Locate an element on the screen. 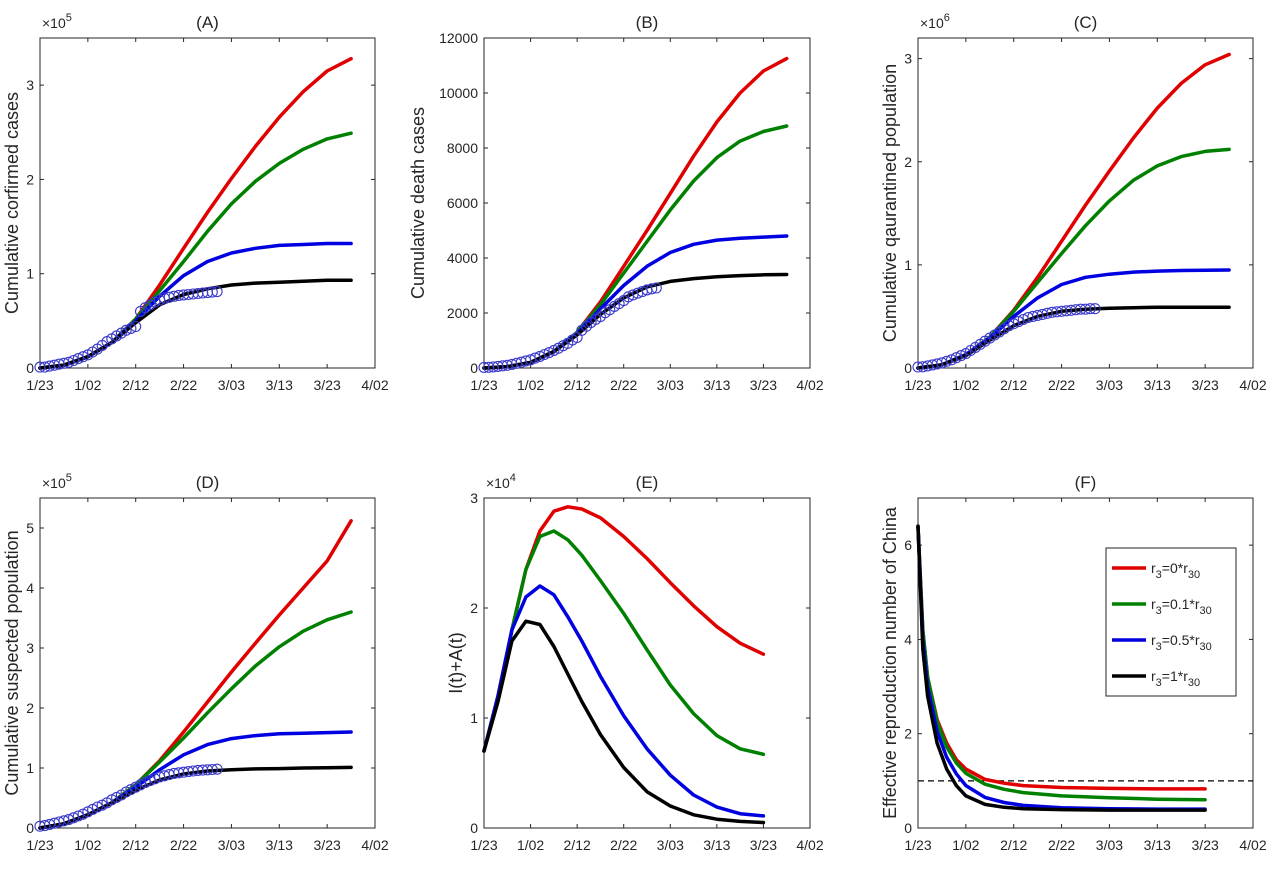  y-axis-label: Cumulative qaurantined population is located at coordinates (890, 203).